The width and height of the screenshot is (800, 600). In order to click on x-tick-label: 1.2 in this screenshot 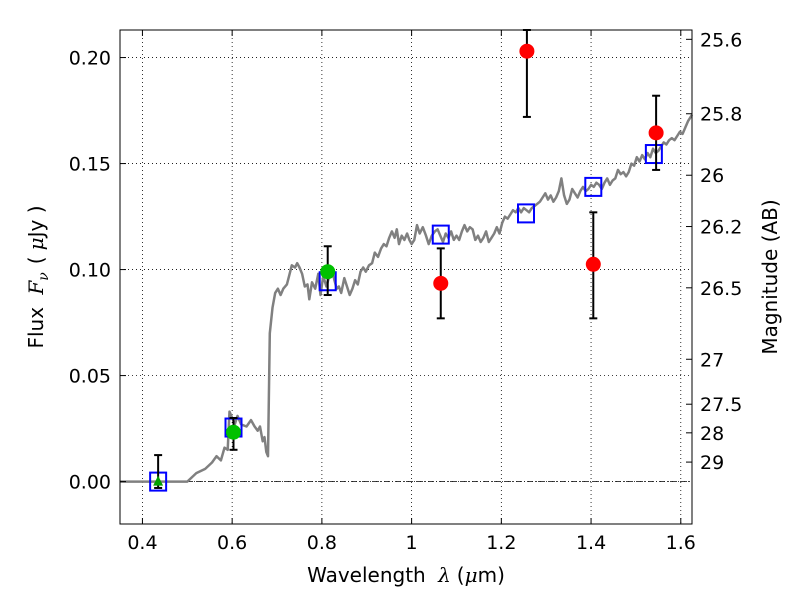, I will do `click(501, 543)`.